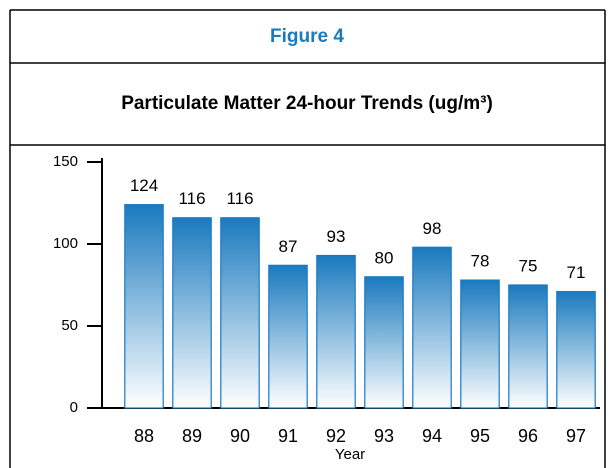  Describe the element at coordinates (307, 36) in the screenshot. I see `figure-label: Figure 4` at that location.